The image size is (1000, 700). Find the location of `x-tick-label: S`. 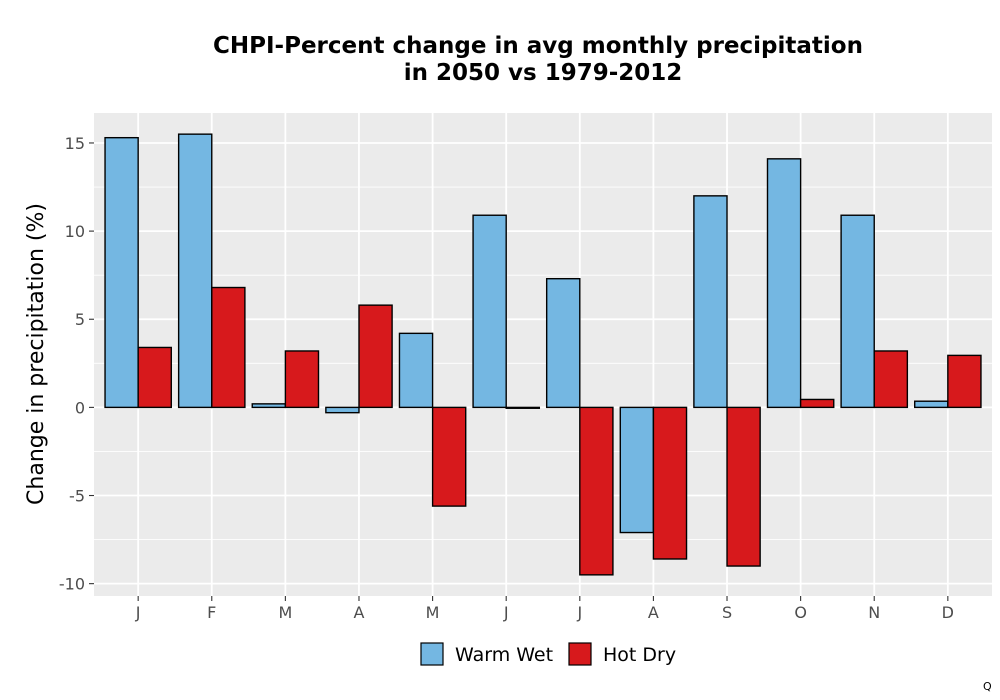

x-tick-label: S is located at coordinates (727, 612).